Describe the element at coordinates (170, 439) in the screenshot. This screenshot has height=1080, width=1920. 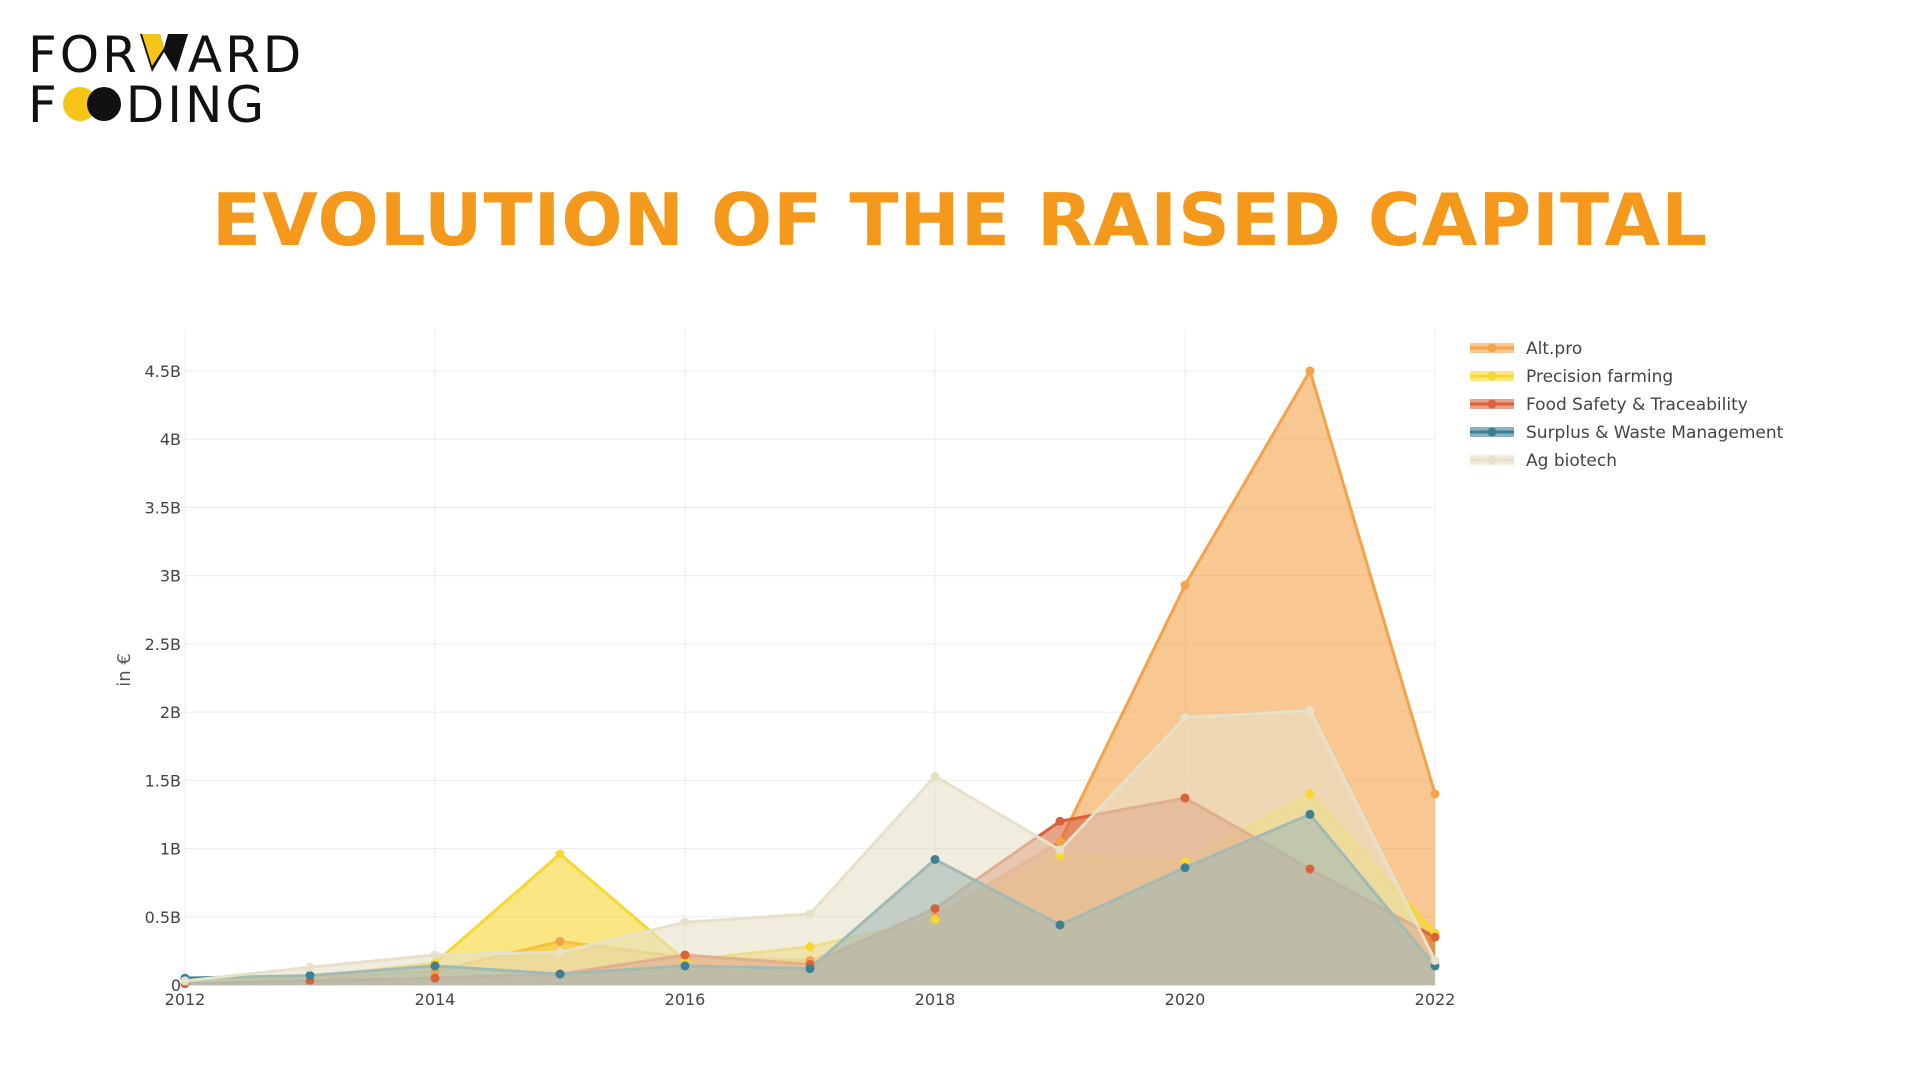
I see `y-tick-label: 4B` at that location.